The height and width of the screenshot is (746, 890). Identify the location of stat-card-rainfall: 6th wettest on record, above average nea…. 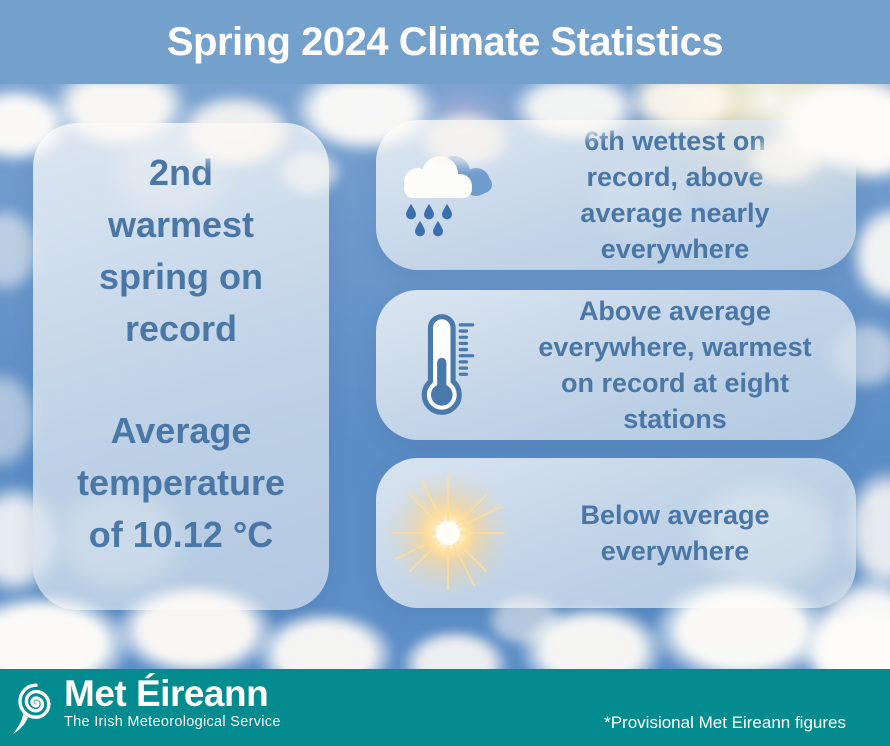
(616, 195).